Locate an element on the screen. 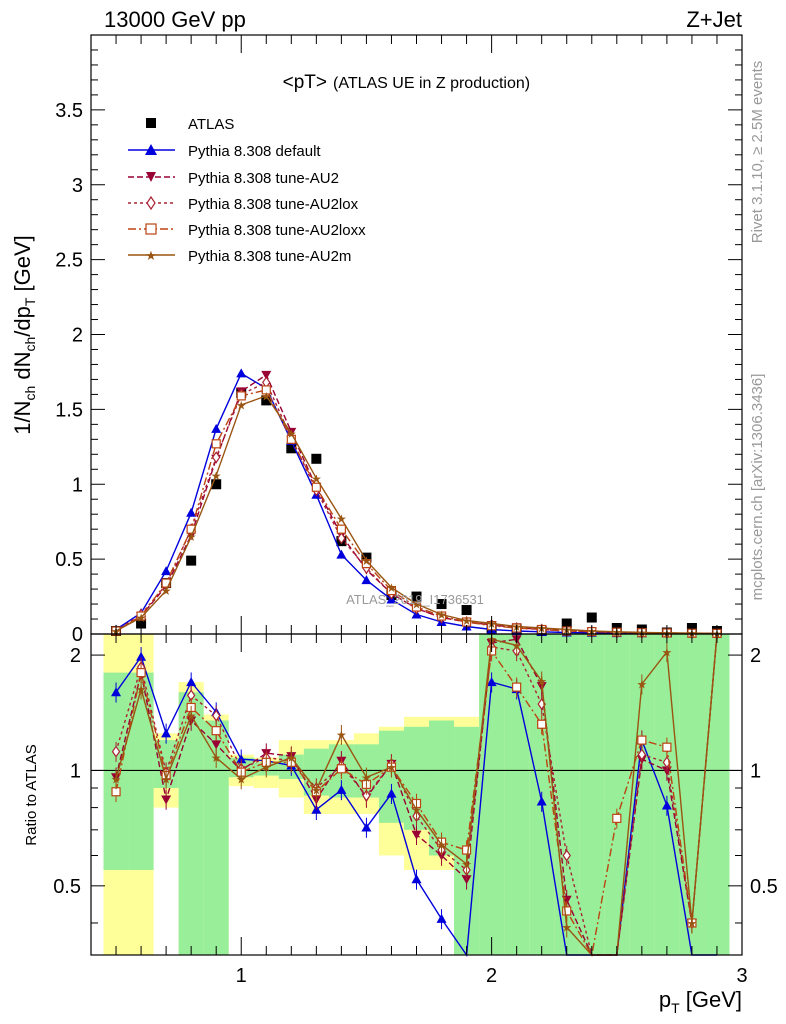  main-point-au2lox is located at coordinates (216, 457).